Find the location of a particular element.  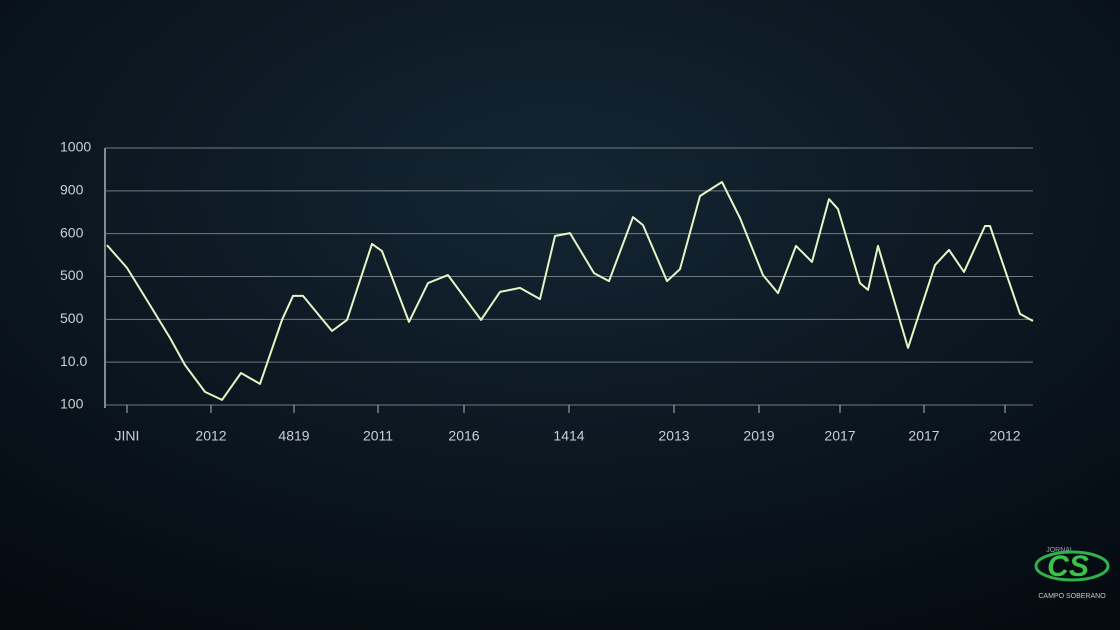

x-tick-label: 2019 is located at coordinates (758, 436).